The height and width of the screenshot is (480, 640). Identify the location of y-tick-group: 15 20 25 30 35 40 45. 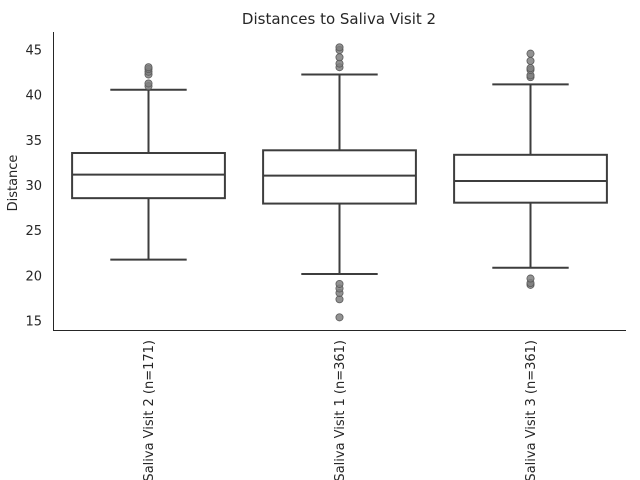
(33, 187).